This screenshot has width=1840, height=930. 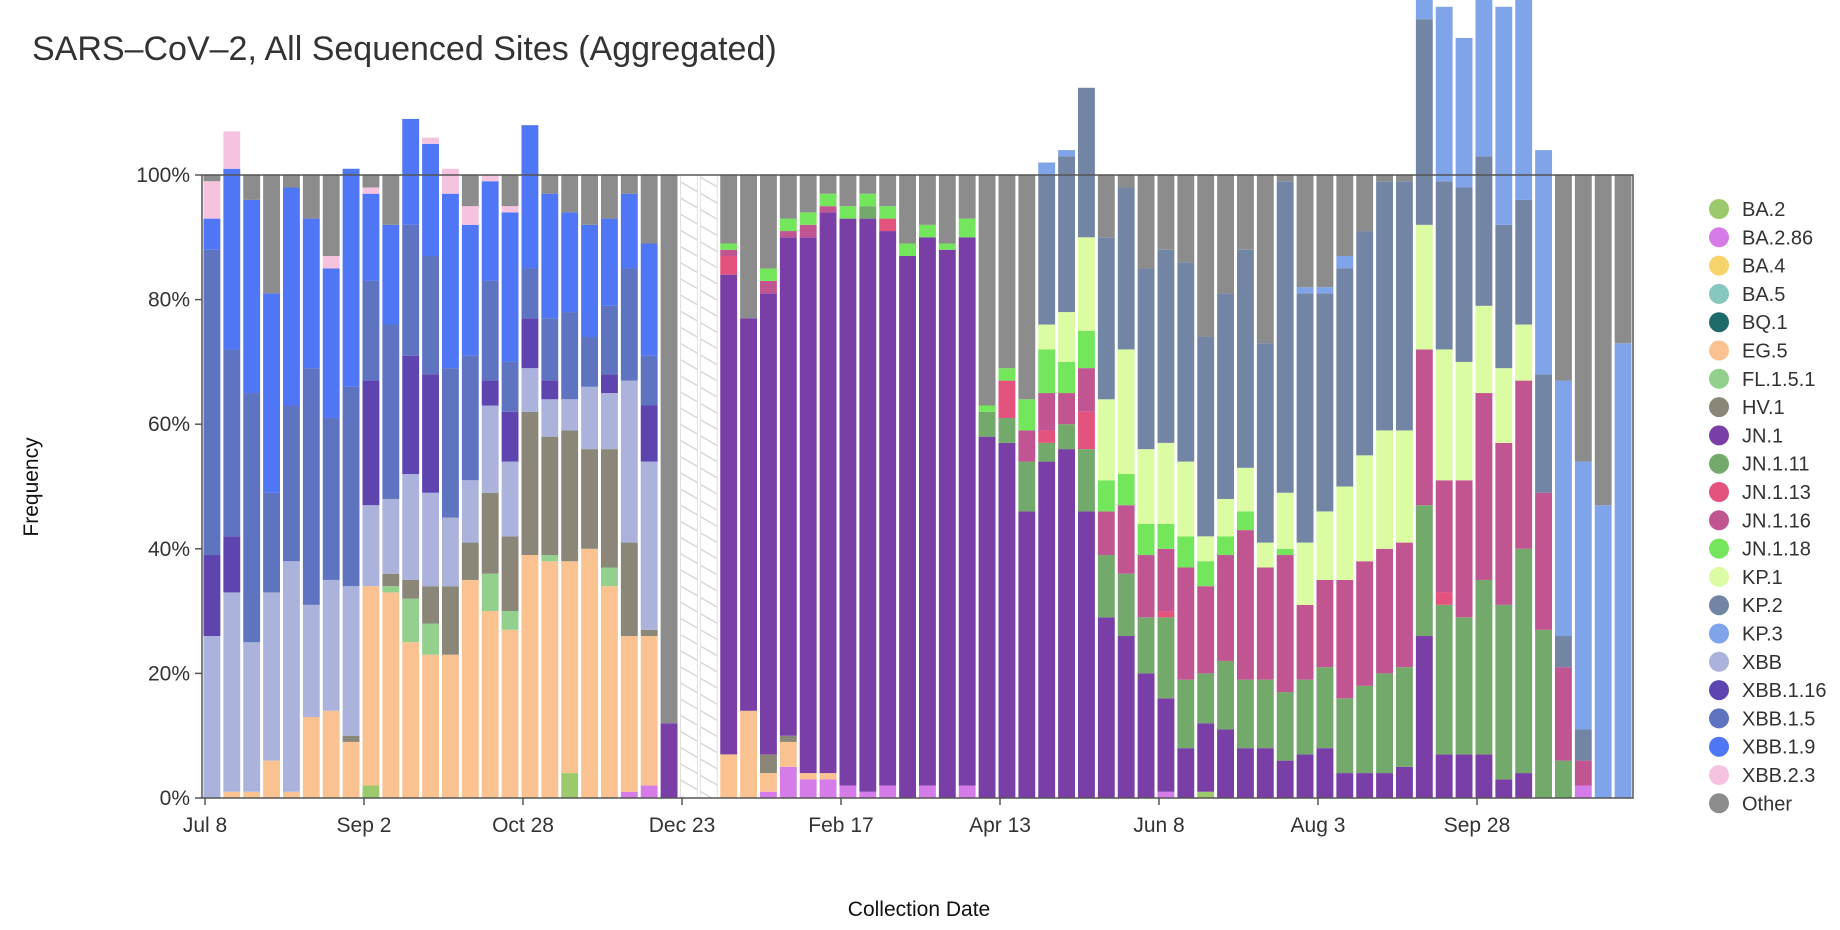 What do you see at coordinates (1750, 804) in the screenshot?
I see `legend-item-other: Other` at bounding box center [1750, 804].